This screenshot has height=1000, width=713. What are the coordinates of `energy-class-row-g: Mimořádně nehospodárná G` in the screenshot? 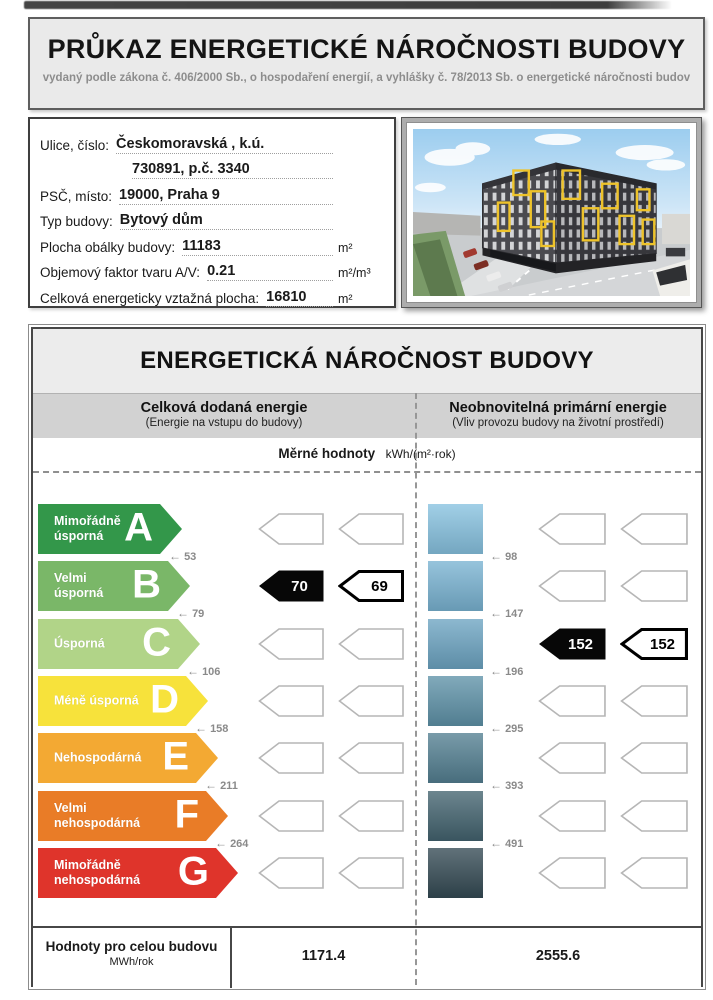 It's located at (367, 873).